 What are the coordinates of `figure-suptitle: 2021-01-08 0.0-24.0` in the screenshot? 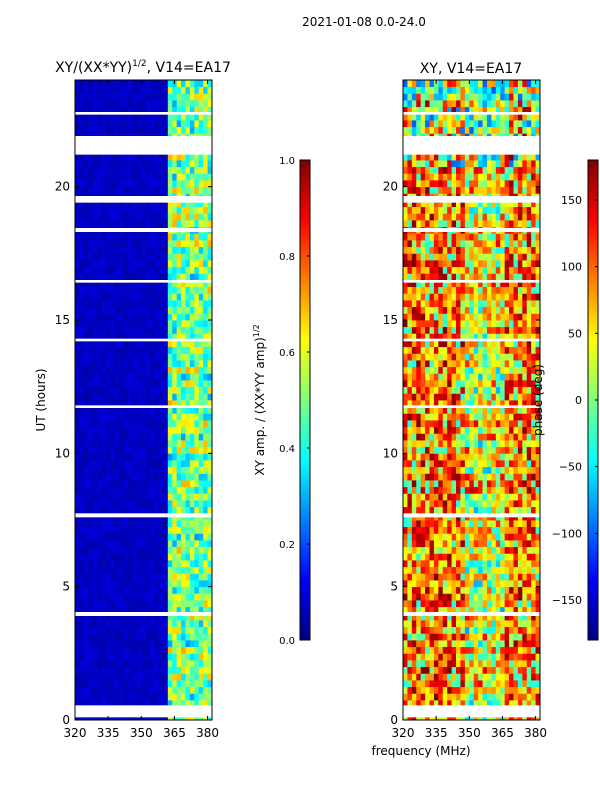 It's located at (364, 22).